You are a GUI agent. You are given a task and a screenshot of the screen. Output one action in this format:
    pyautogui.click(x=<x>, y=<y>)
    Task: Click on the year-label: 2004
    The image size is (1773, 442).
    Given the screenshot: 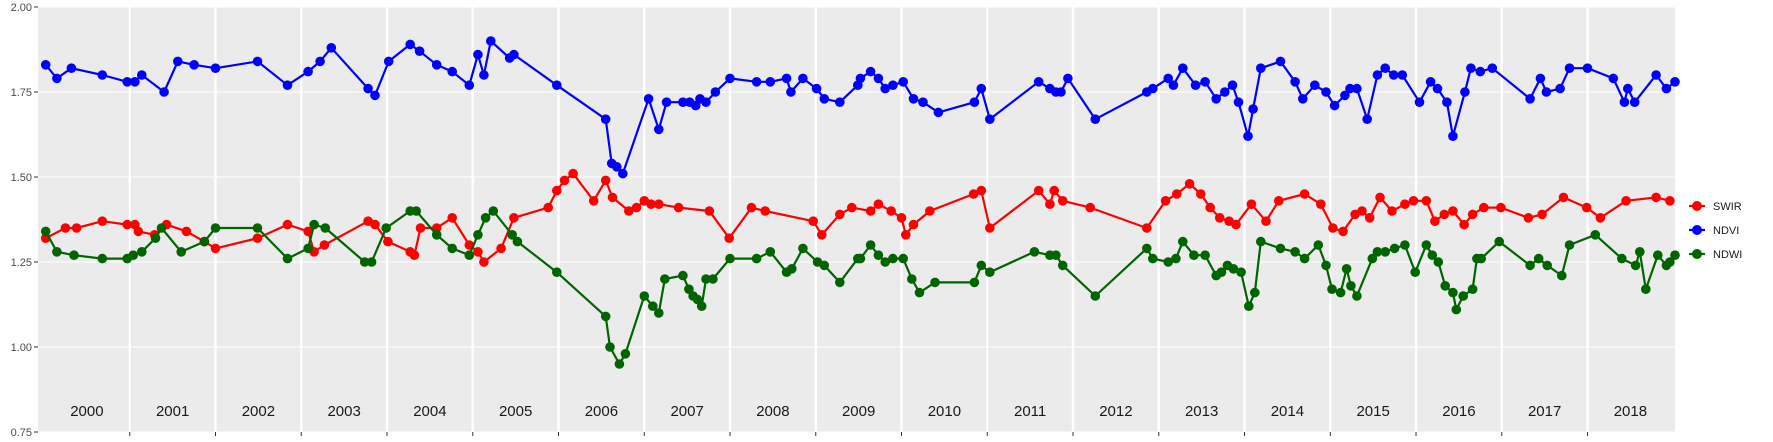 What is the action you would take?
    pyautogui.click(x=429, y=411)
    